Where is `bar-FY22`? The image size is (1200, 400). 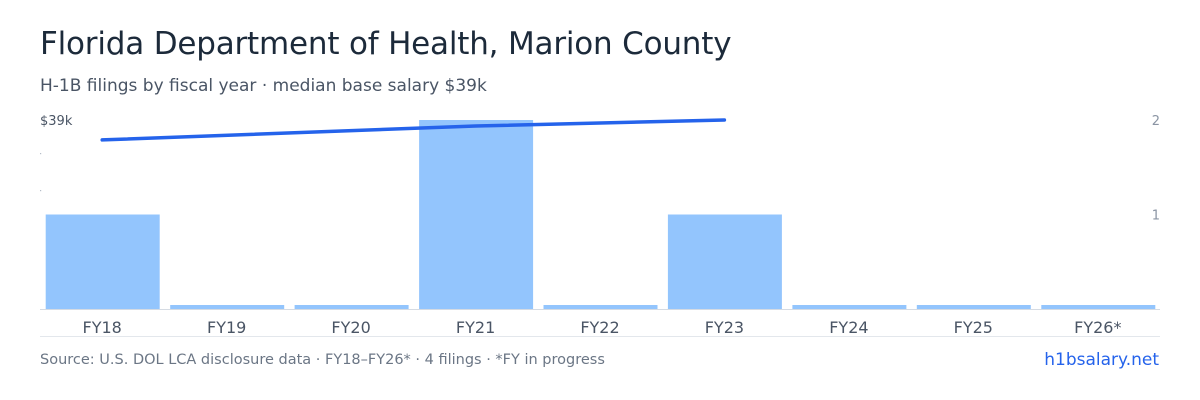
bar-FY22 is located at coordinates (600, 307).